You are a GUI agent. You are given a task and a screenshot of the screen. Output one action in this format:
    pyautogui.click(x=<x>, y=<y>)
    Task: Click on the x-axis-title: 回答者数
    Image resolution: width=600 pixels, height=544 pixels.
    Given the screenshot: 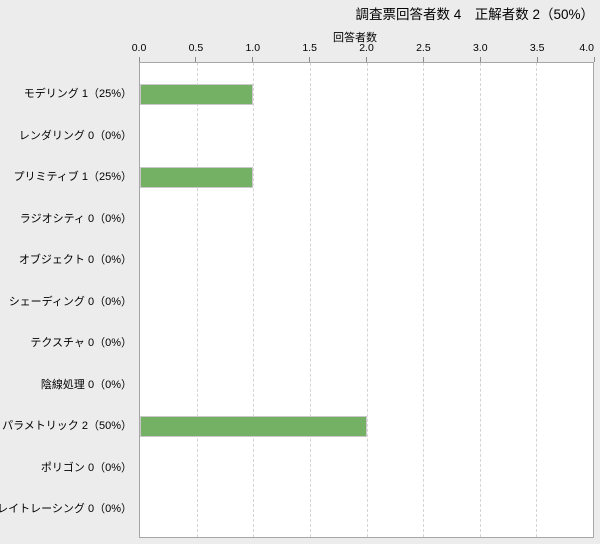 What is the action you would take?
    pyautogui.click(x=355, y=38)
    